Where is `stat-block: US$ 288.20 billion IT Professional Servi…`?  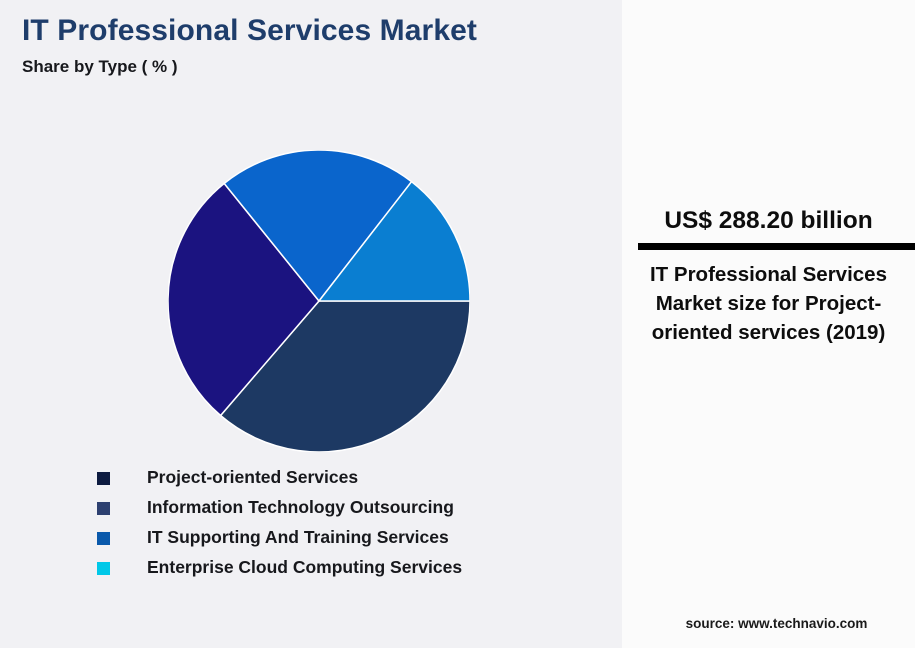 stat-block: US$ 288.20 billion IT Professional Servi… is located at coordinates (768, 277).